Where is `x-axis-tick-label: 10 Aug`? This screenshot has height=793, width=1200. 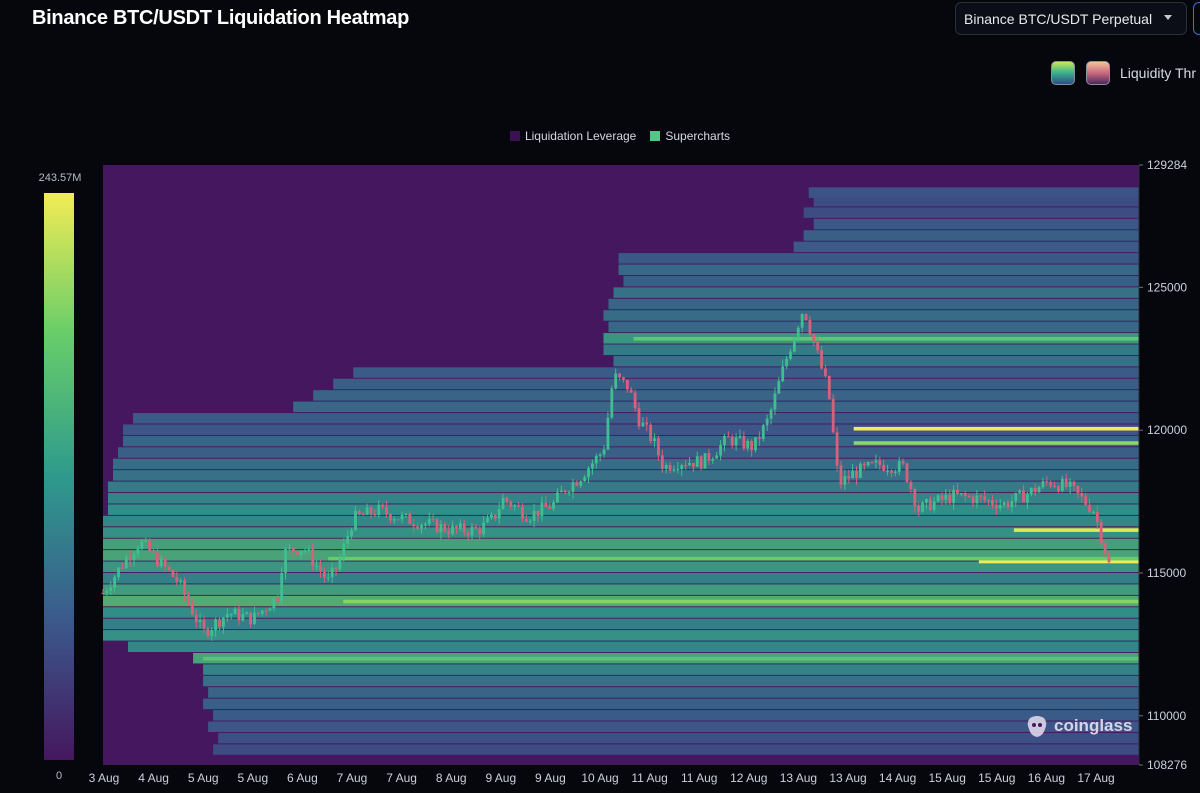
x-axis-tick-label: 10 Aug is located at coordinates (599, 778).